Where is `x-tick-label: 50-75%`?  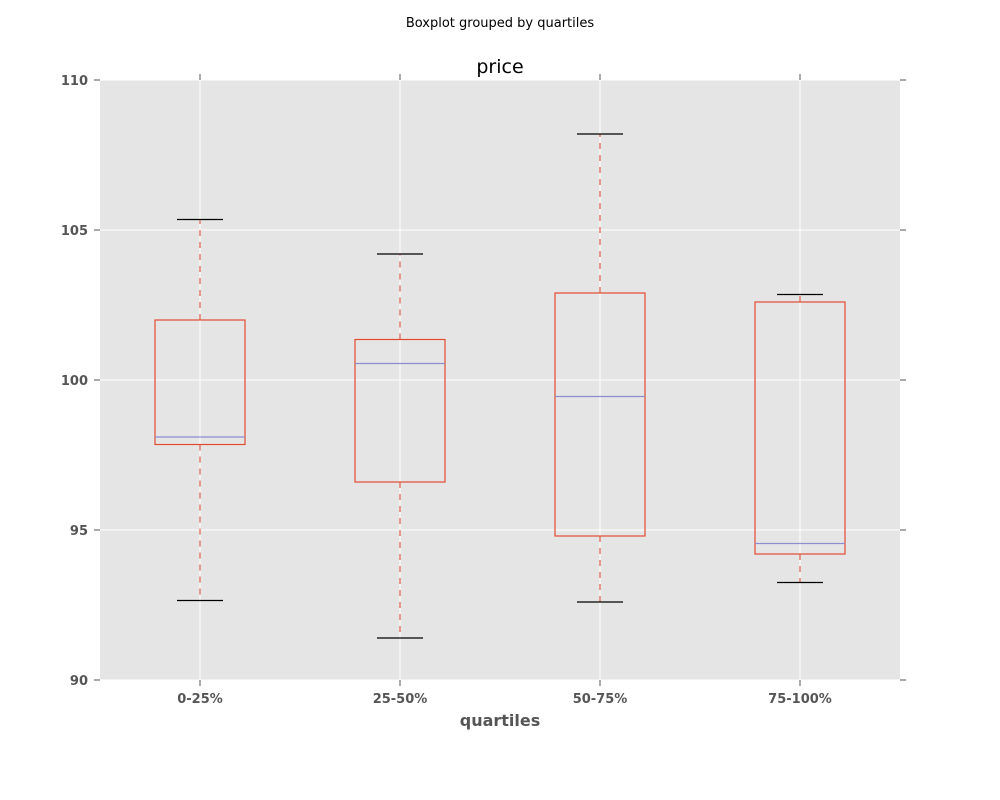
x-tick-label: 50-75% is located at coordinates (600, 699).